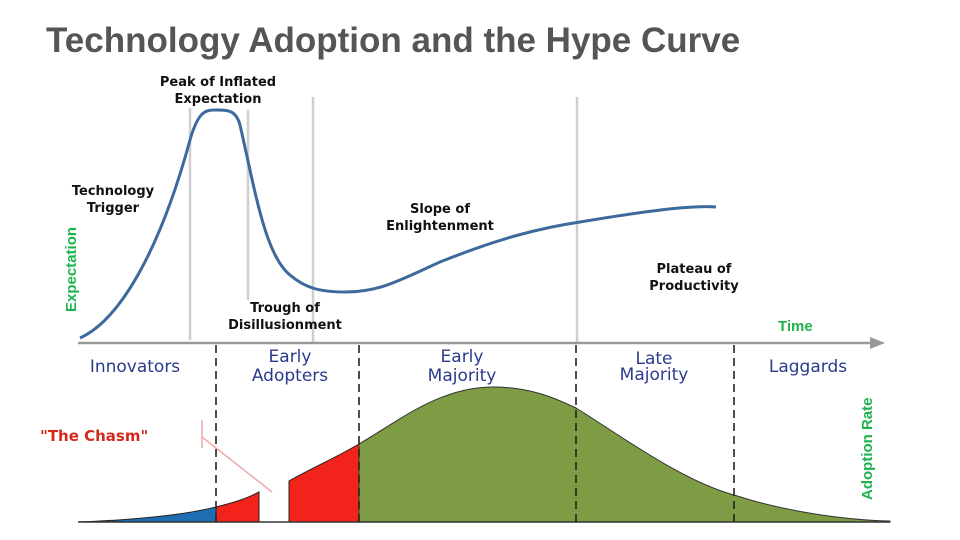 This screenshot has height=540, width=960. Describe the element at coordinates (324, 483) in the screenshot. I see `early-adopters-area-right` at that location.